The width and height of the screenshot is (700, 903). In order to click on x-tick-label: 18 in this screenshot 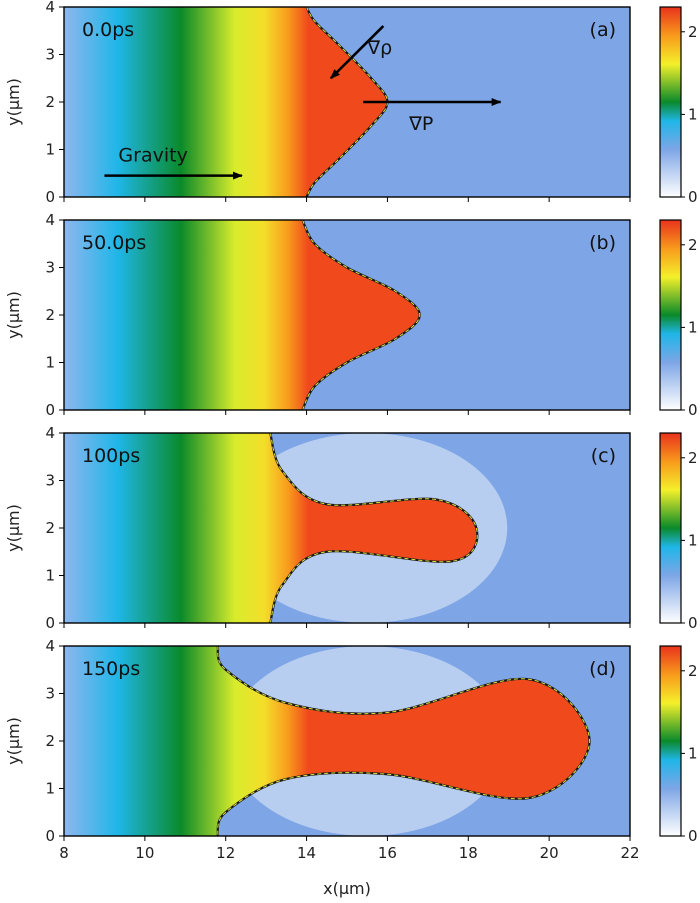, I will do `click(468, 853)`.